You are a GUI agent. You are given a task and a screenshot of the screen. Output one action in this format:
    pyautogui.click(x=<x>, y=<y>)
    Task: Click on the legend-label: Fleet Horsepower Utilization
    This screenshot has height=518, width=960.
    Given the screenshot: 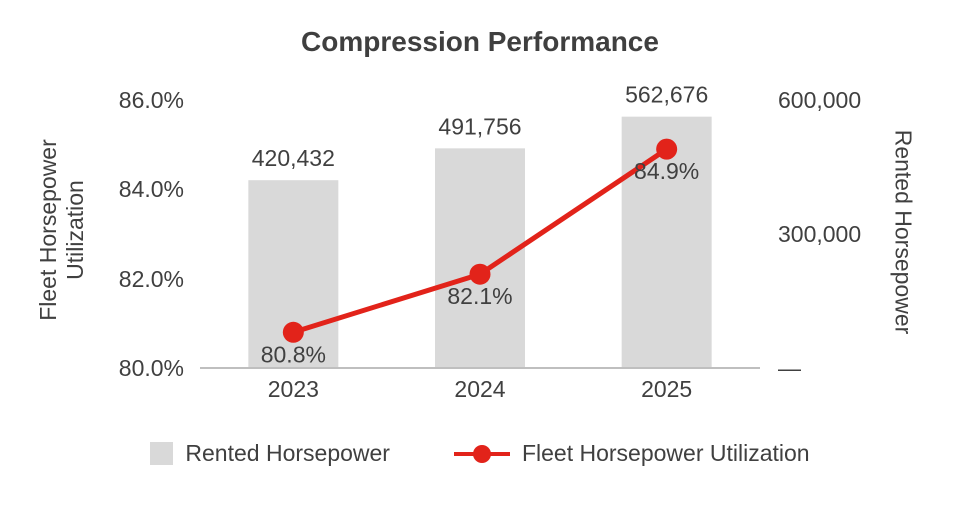 What is the action you would take?
    pyautogui.click(x=665, y=453)
    